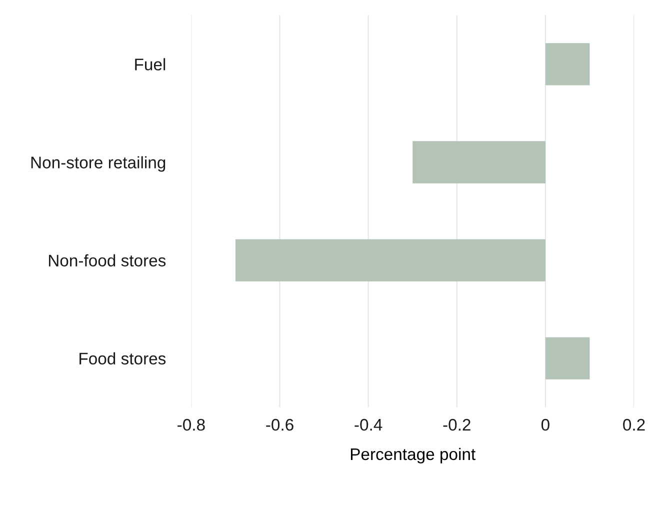 This screenshot has width=657, height=506. Describe the element at coordinates (456, 424) in the screenshot. I see `x-tick-label: -0.2` at that location.